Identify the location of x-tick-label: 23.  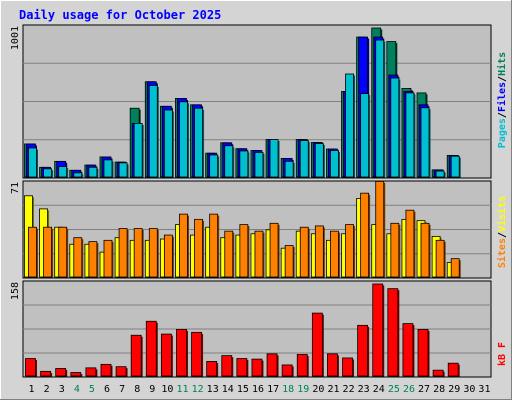
(364, 389).